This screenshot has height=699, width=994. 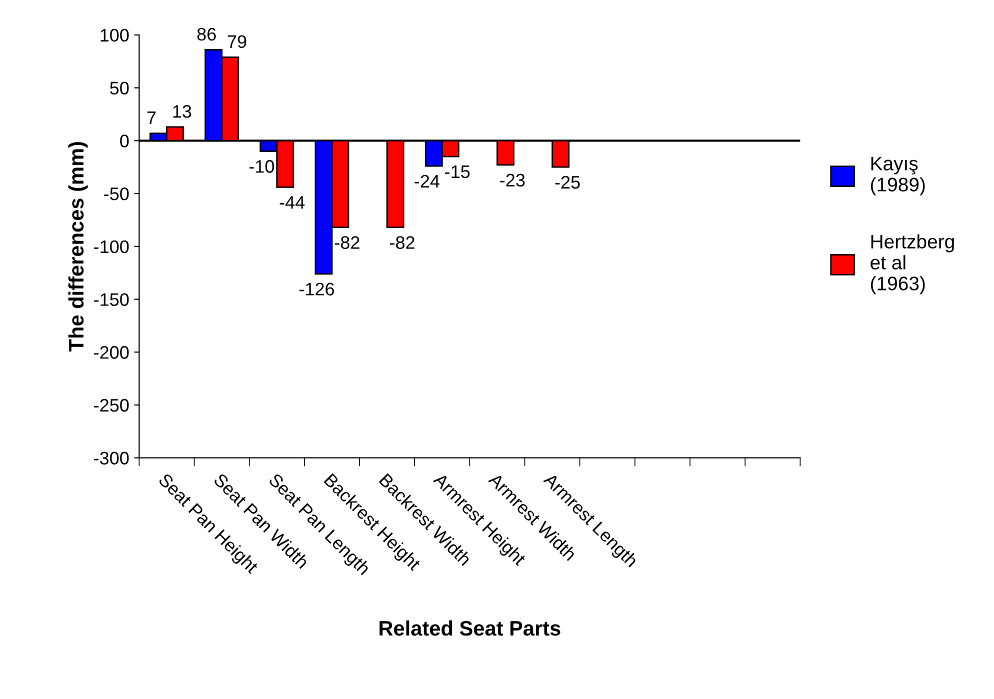 I want to click on y-tick-label: -100, so click(x=111, y=247).